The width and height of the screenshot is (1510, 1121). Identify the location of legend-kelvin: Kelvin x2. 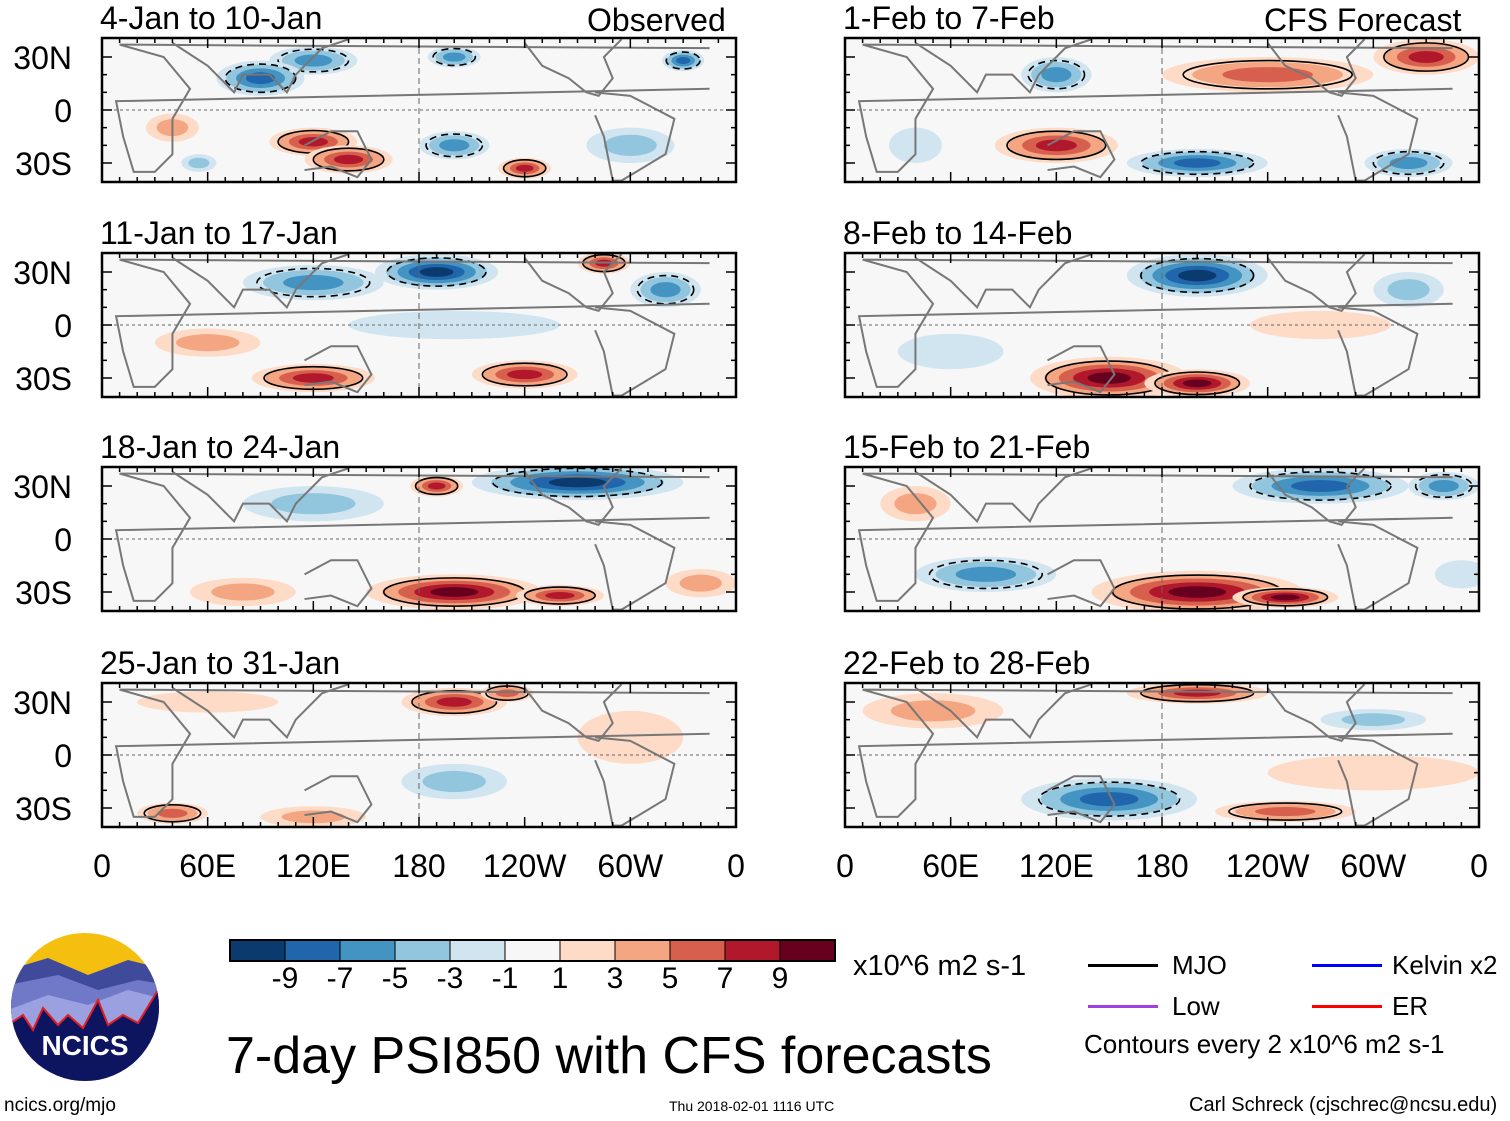
(1445, 965).